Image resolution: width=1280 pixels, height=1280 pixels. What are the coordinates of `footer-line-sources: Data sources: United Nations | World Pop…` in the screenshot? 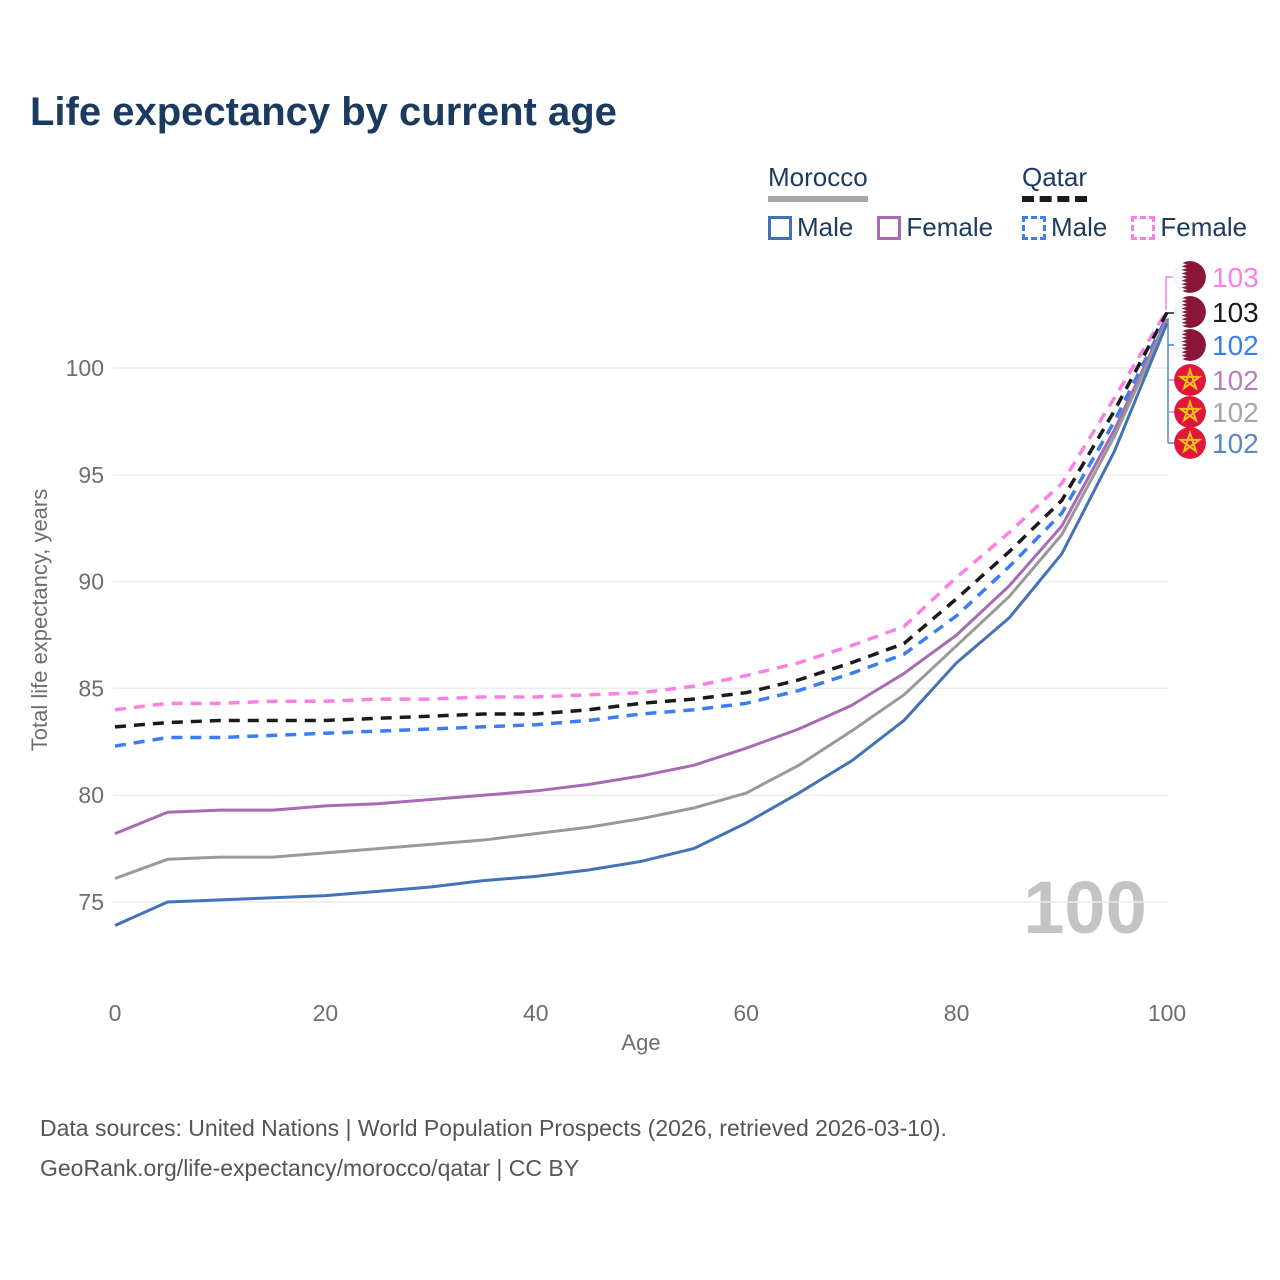 It's located at (493, 1128).